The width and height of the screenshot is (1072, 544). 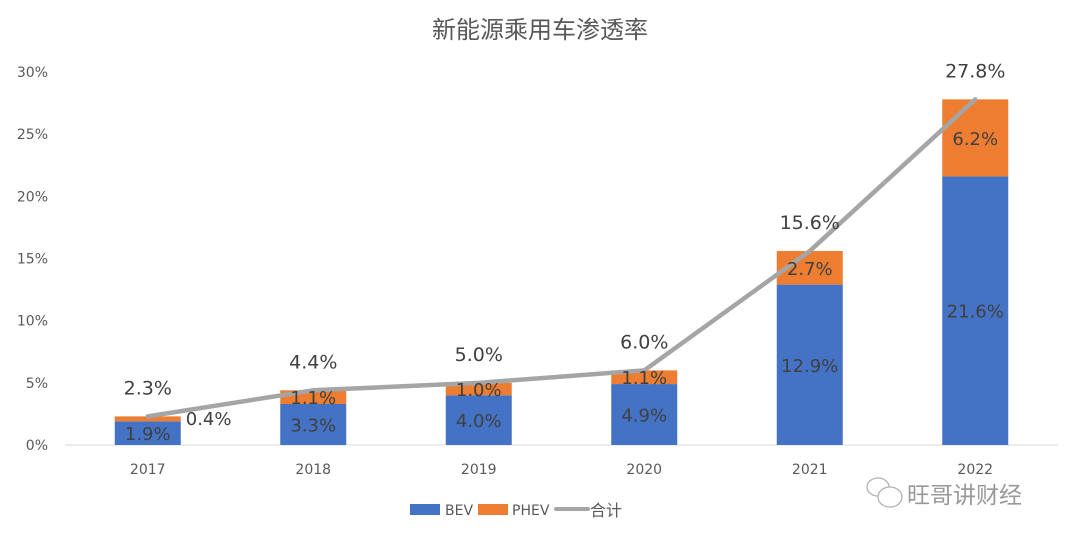 I want to click on watermark: 旺哥讲财经, so click(x=944, y=493).